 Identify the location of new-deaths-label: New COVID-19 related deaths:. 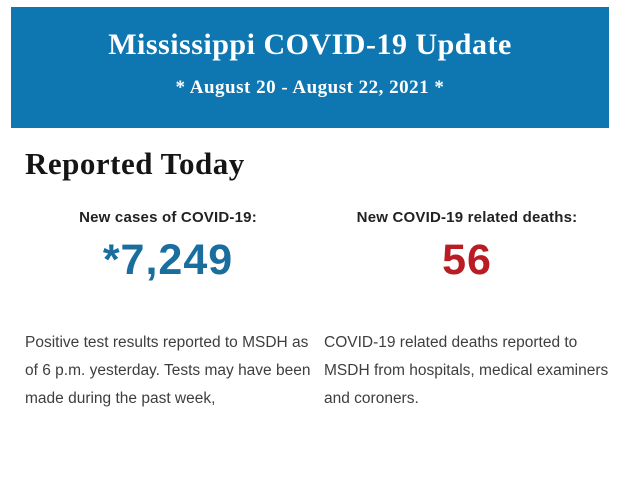
(467, 217).